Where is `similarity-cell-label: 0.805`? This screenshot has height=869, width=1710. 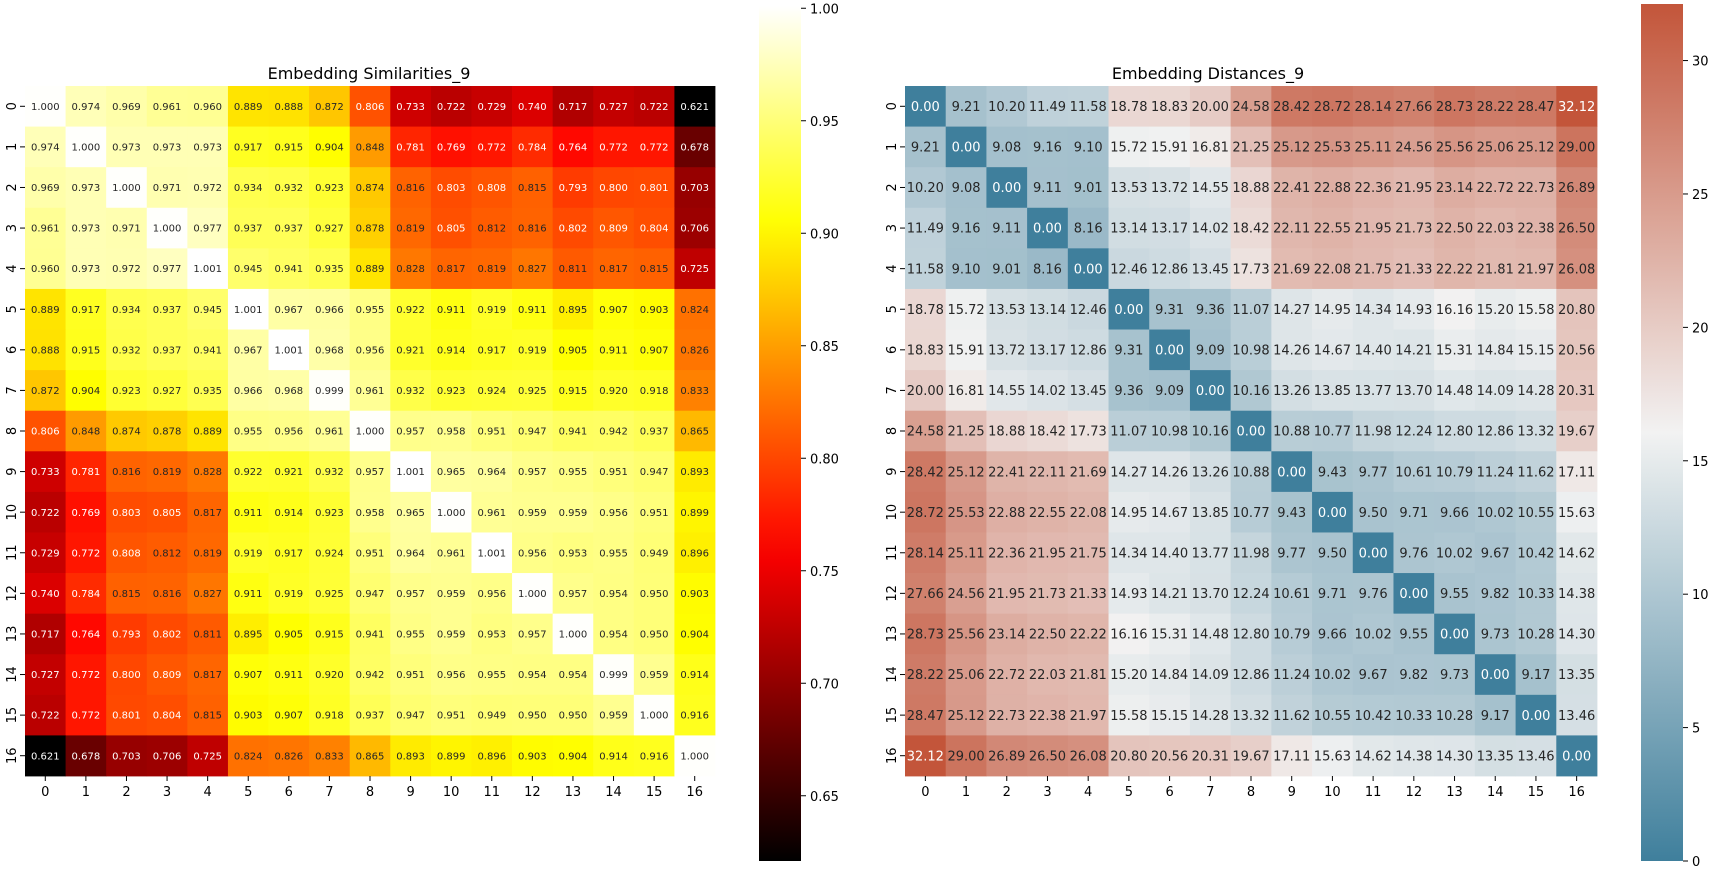
similarity-cell-label: 0.805 is located at coordinates (451, 229).